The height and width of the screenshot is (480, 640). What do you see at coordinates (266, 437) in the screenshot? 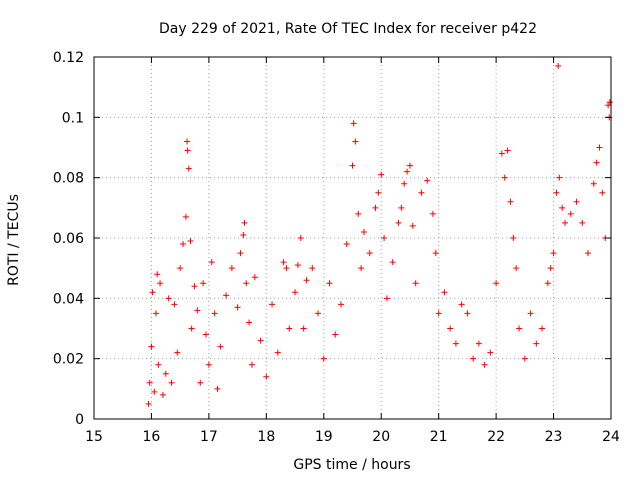
I see `x-tick-label: 18` at bounding box center [266, 437].